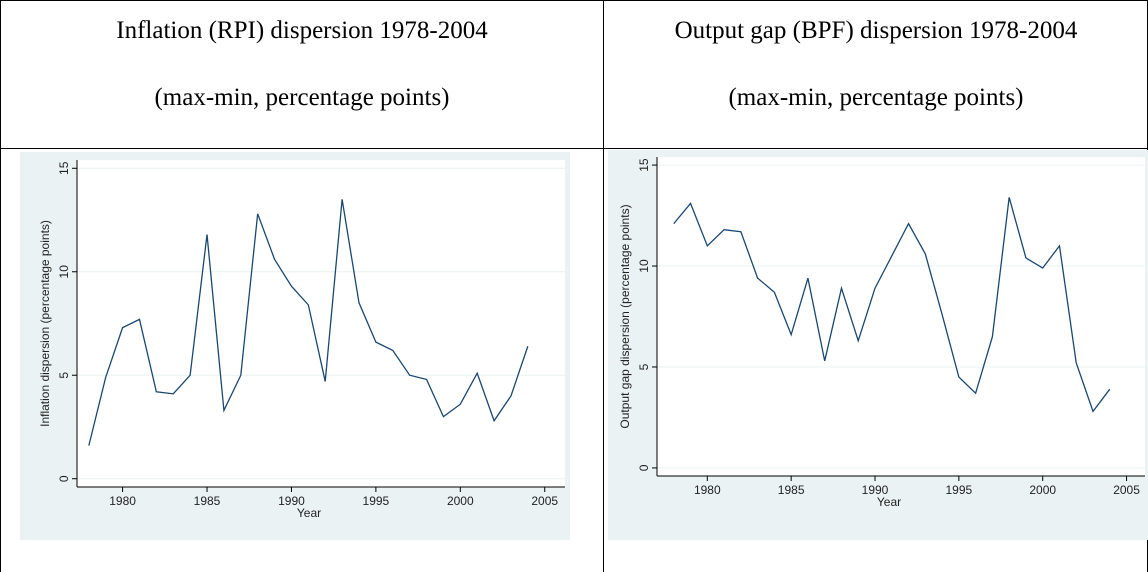 The width and height of the screenshot is (1148, 572). Describe the element at coordinates (876, 30) in the screenshot. I see `header-title: Output gap (BPF) dispersion 1978-2004` at that location.